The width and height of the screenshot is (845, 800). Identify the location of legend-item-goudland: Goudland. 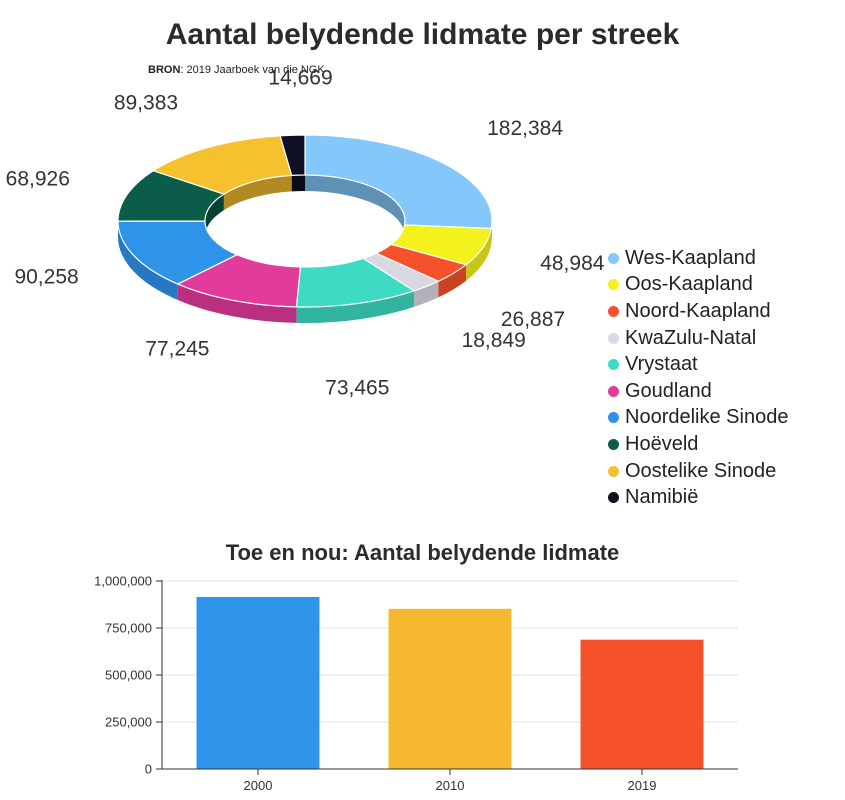
(698, 391).